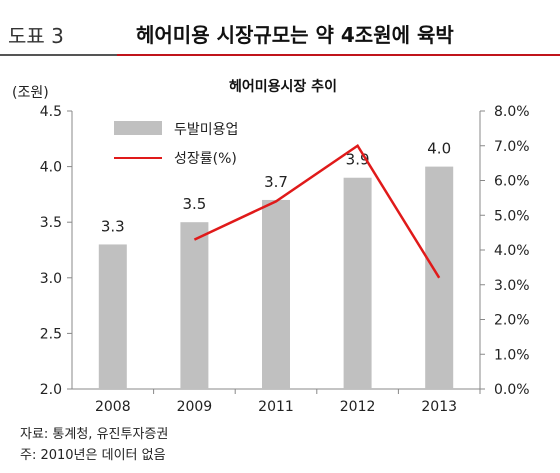  Describe the element at coordinates (512, 147) in the screenshot. I see `y2-tick-label: 7.0%` at that location.